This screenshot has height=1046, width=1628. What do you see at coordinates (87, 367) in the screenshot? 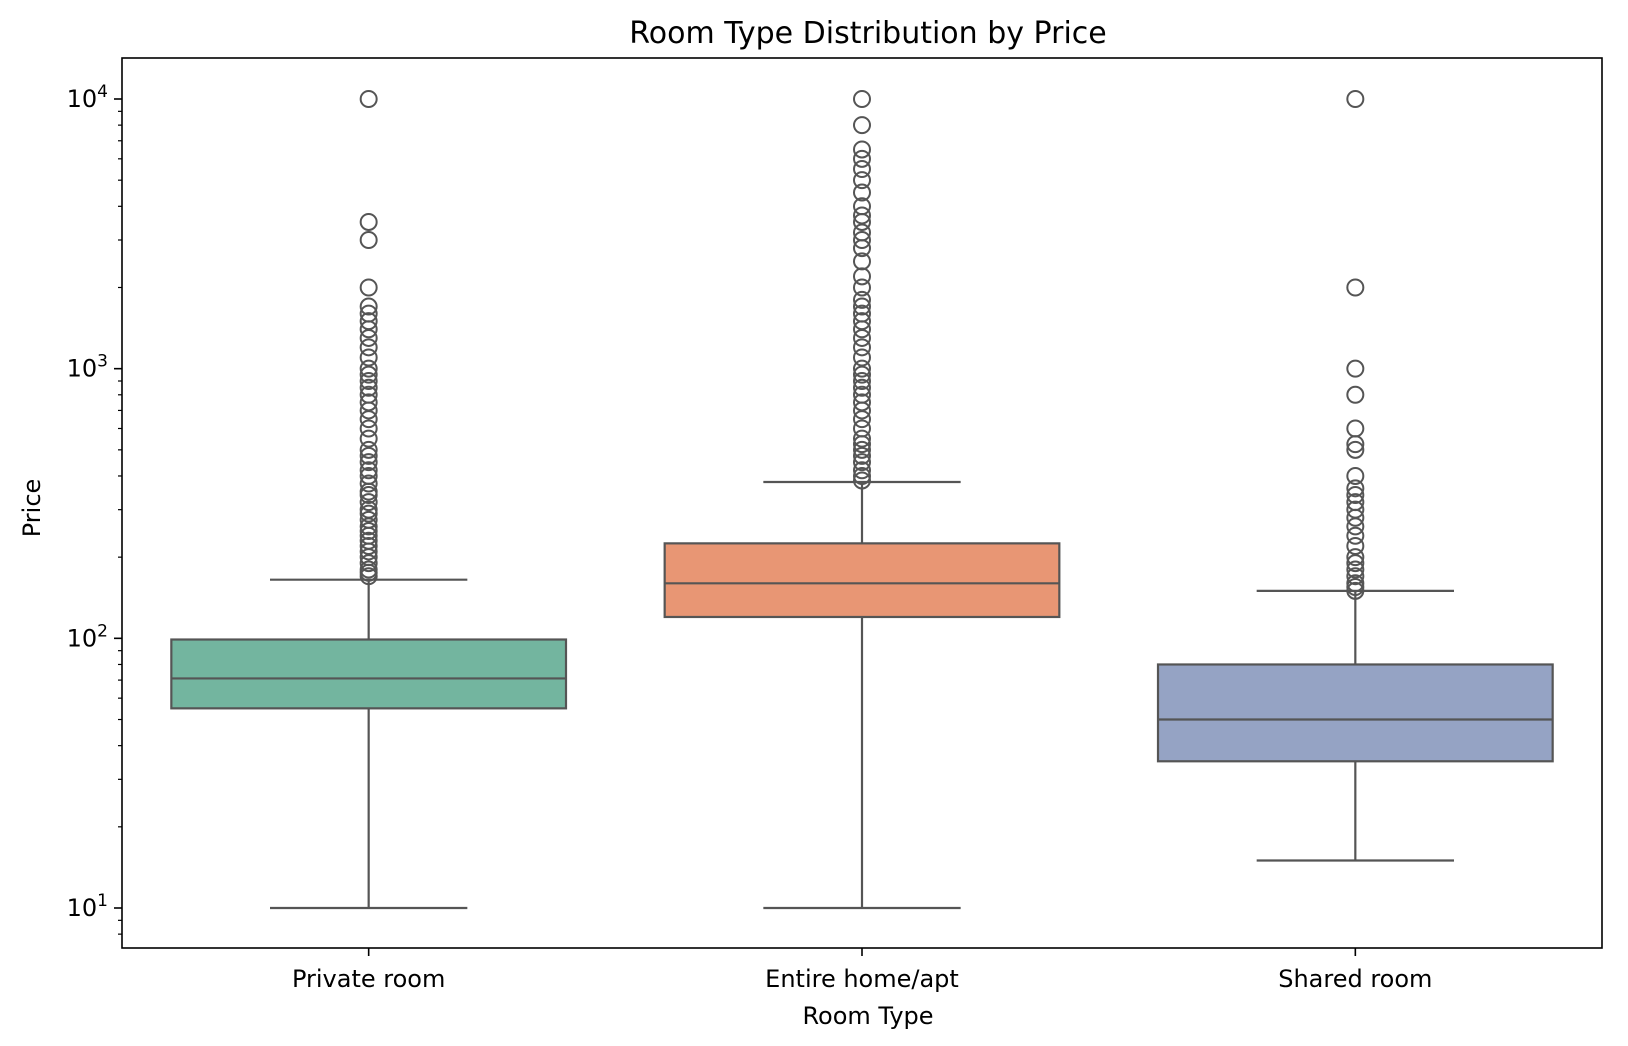
I see `y-tick-label: 103` at bounding box center [87, 367].